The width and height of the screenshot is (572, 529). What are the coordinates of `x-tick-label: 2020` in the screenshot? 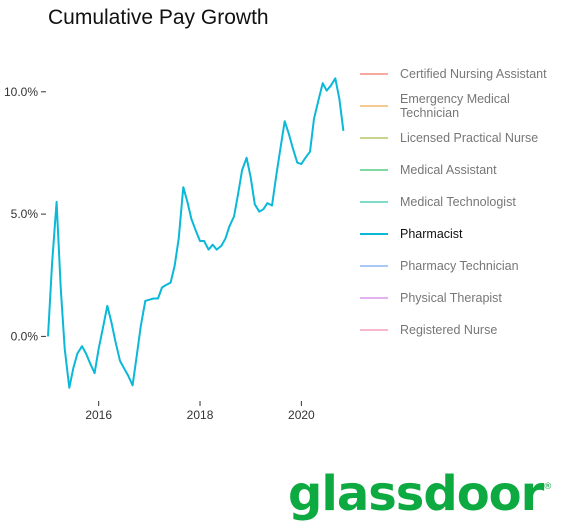 It's located at (301, 415).